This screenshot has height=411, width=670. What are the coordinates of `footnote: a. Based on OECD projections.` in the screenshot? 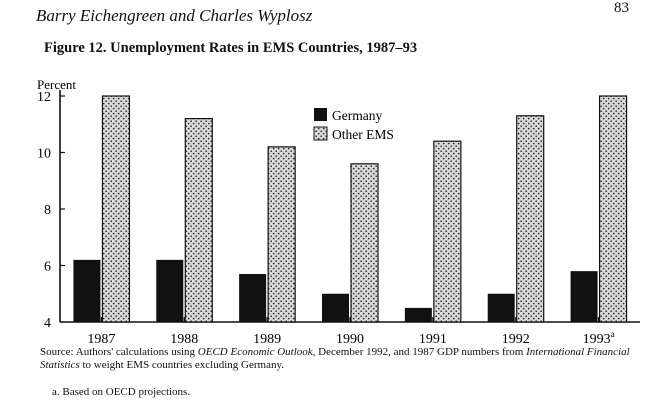 It's located at (121, 392).